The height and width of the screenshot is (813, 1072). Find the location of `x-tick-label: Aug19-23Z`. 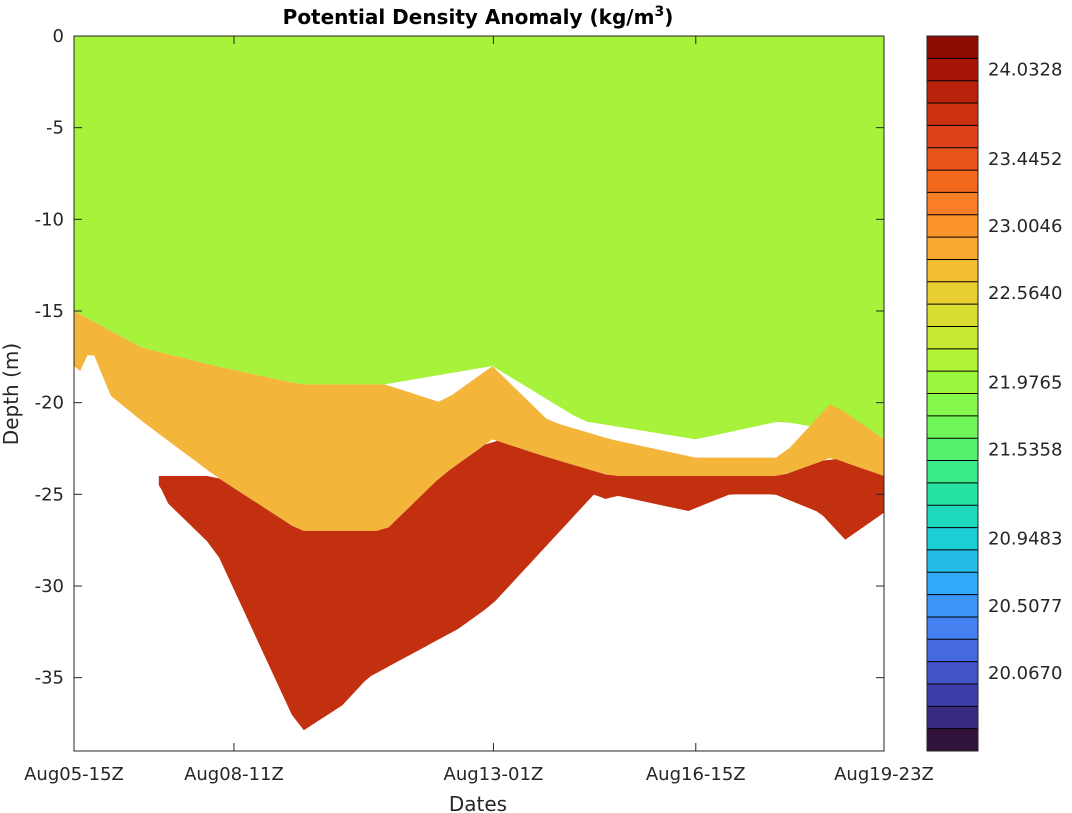

x-tick-label: Aug19-23Z is located at coordinates (884, 774).